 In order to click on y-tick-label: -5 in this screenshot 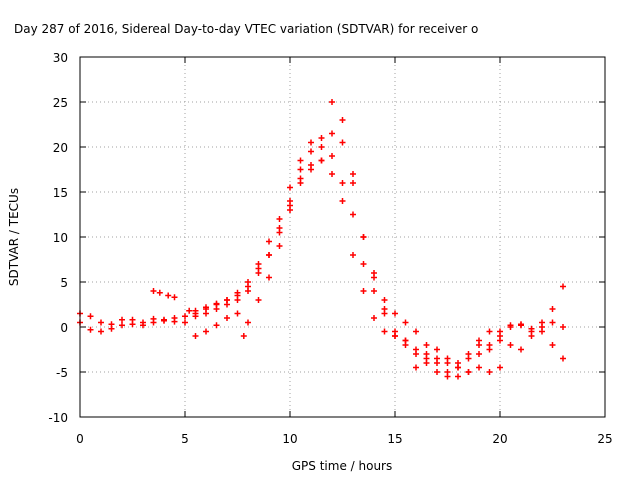, I will do `click(62, 373)`.